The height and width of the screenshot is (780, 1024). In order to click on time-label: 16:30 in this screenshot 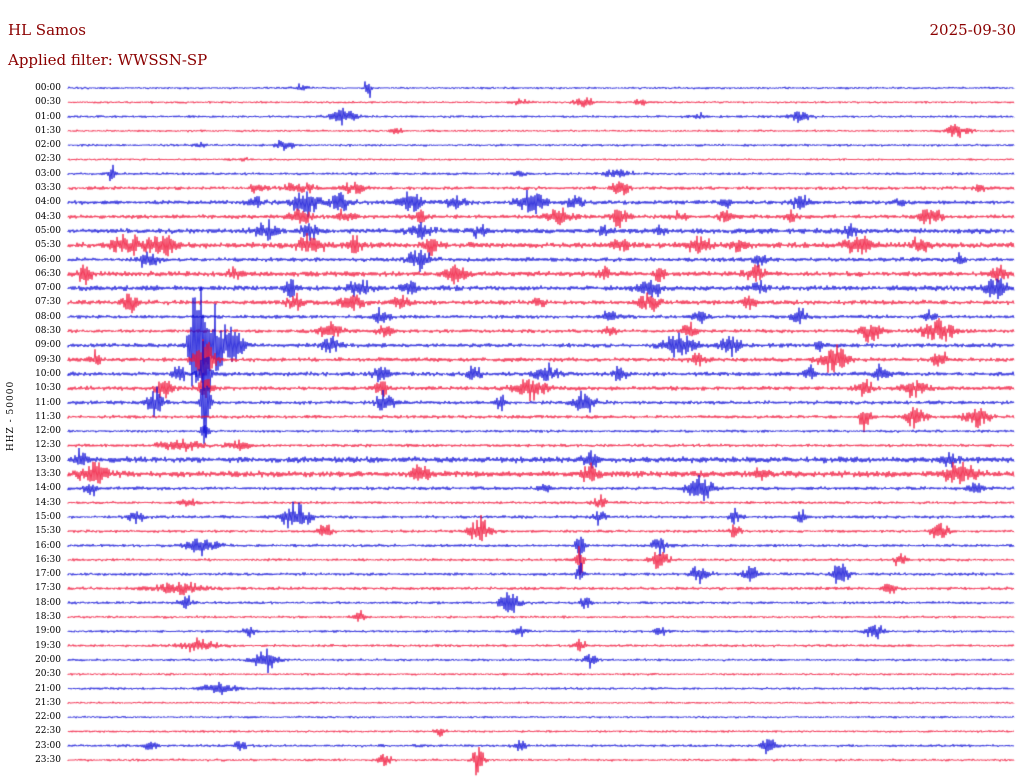, I will do `click(48, 559)`.